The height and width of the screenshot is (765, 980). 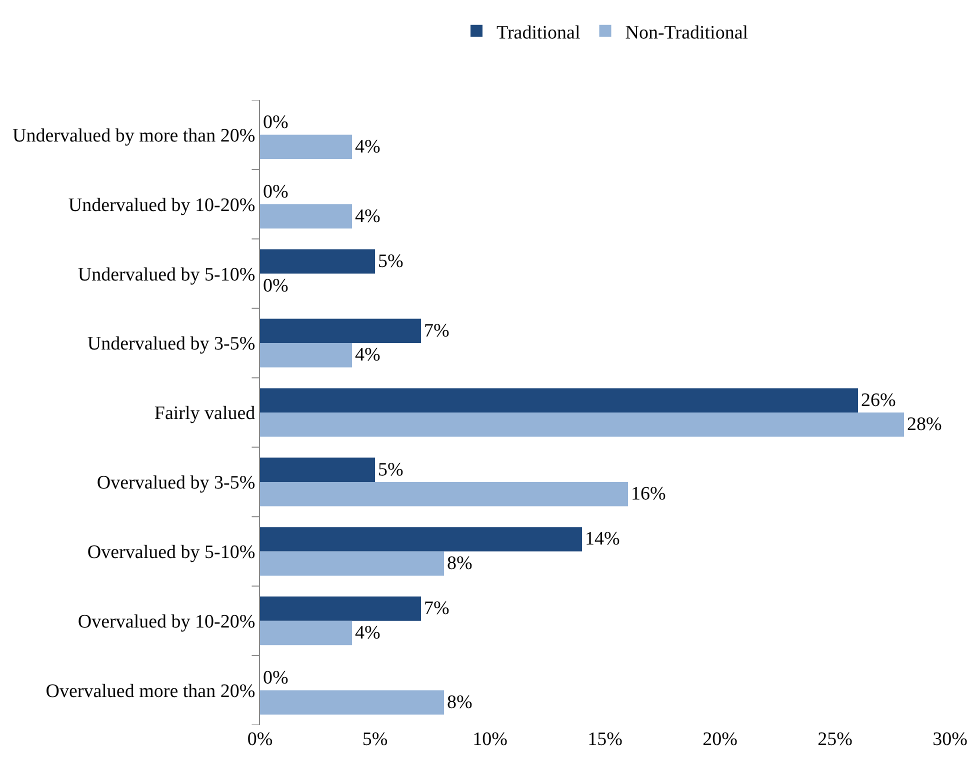 What do you see at coordinates (648, 494) in the screenshot?
I see `data-label: 16%` at bounding box center [648, 494].